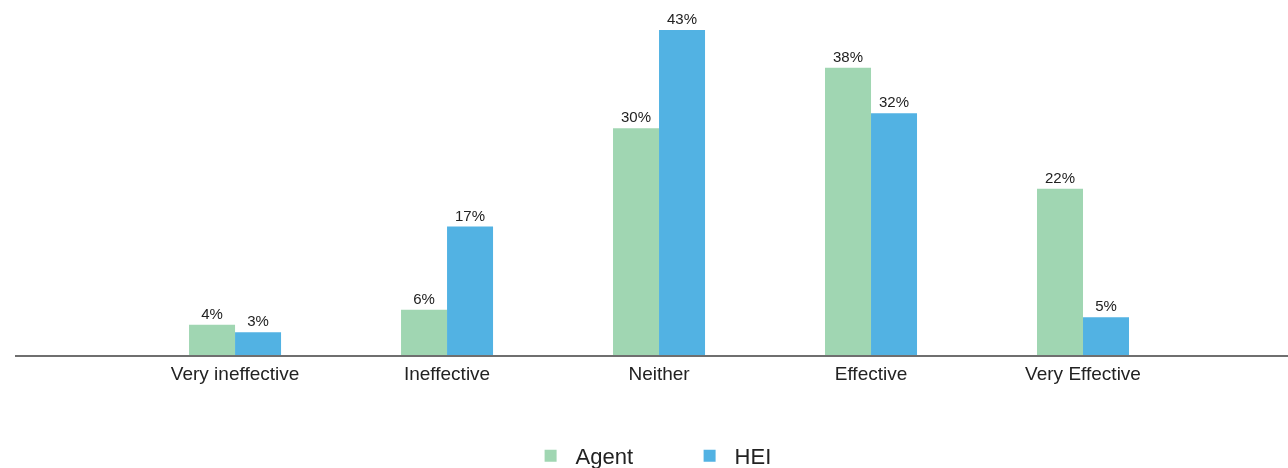  I want to click on data-label: 43%, so click(682, 18).